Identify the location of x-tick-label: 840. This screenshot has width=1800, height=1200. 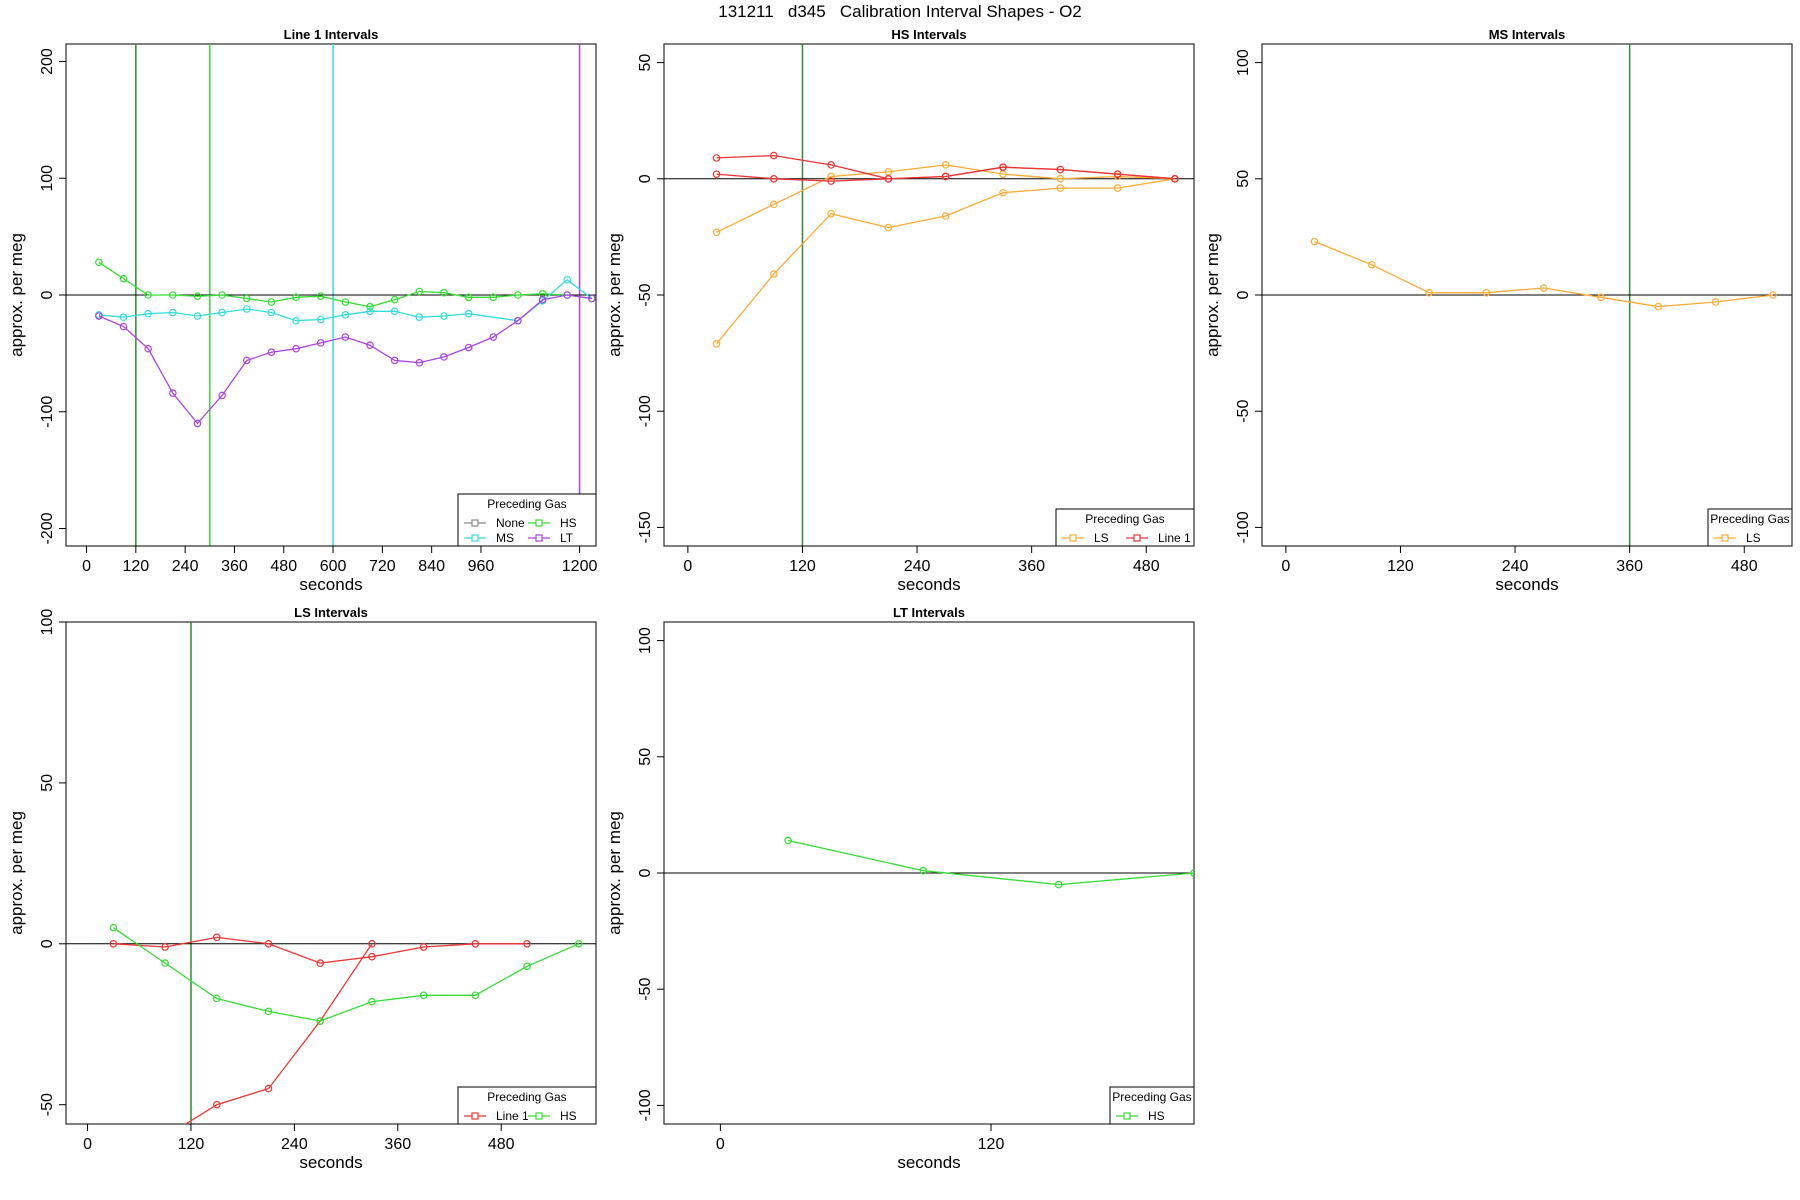
(431, 566).